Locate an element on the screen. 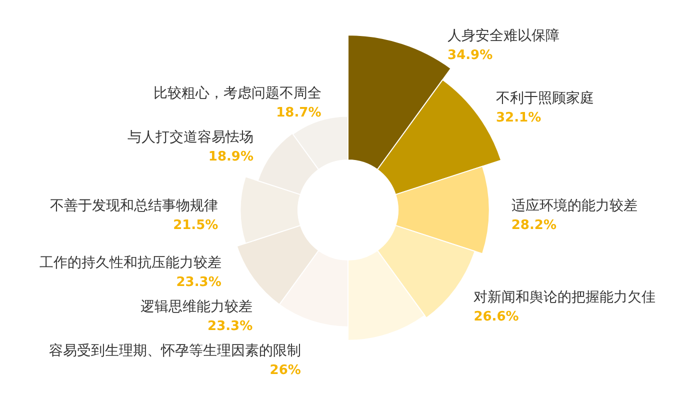  data-label: 26.6% is located at coordinates (496, 316).